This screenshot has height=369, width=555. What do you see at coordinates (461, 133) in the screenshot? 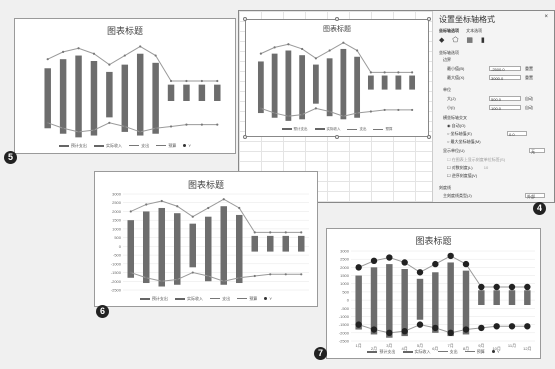
I see `cross-value-option: 坐标轴值(E)` at bounding box center [461, 133].